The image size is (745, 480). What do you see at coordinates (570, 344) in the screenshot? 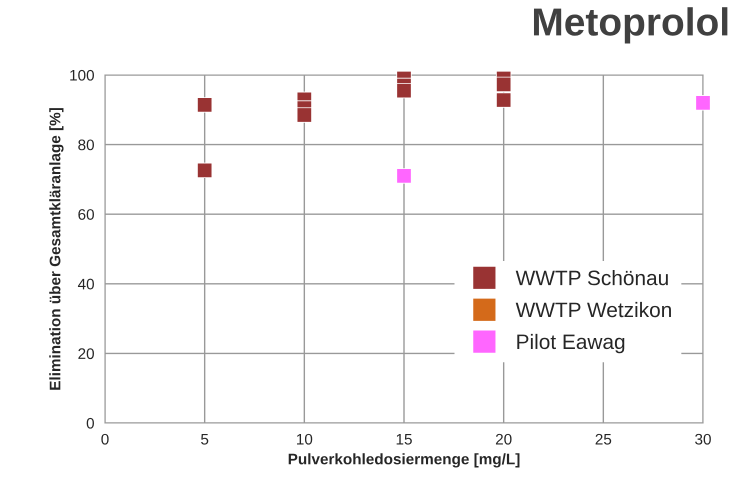
I see `legend-label: Pilot Eawag` at bounding box center [570, 344].